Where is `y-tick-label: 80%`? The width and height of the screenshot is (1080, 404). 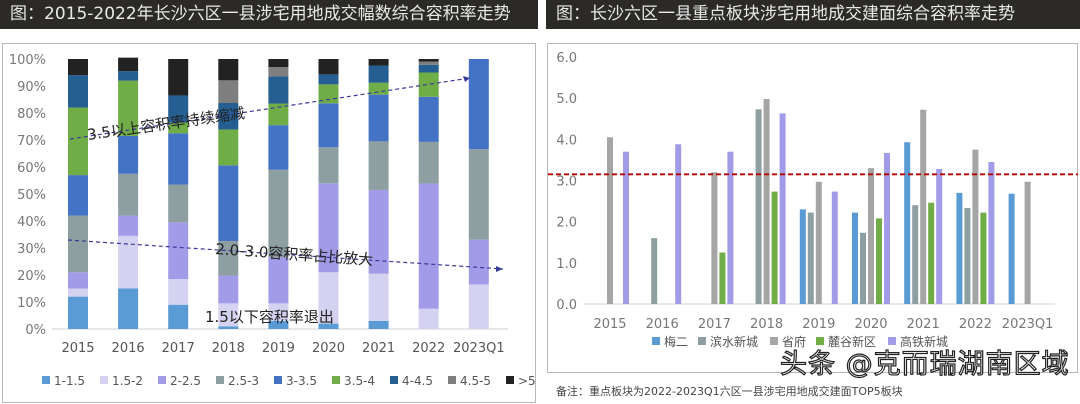 y-tick-label: 80% is located at coordinates (31, 114).